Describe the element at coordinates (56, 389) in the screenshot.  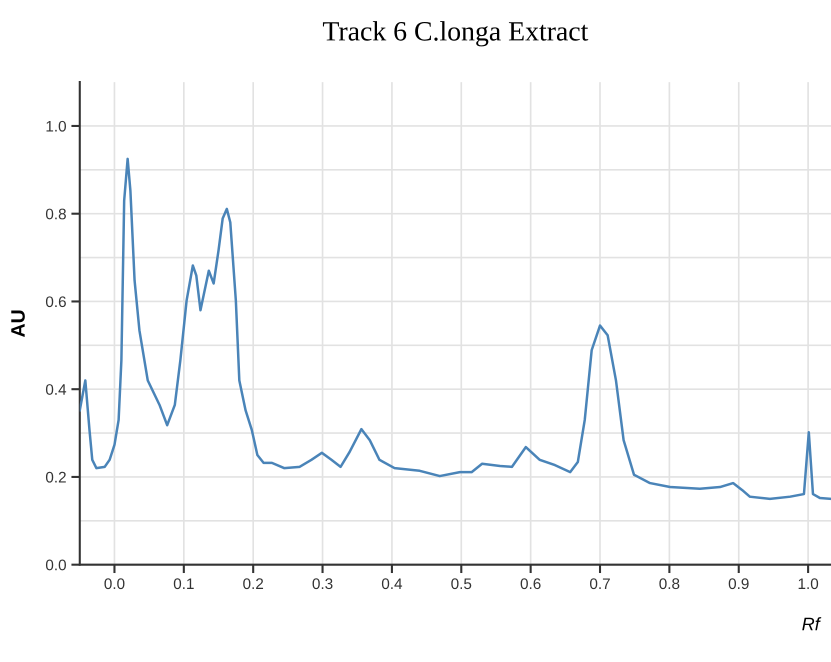
I see `y-tick-label: 0.4` at that location.